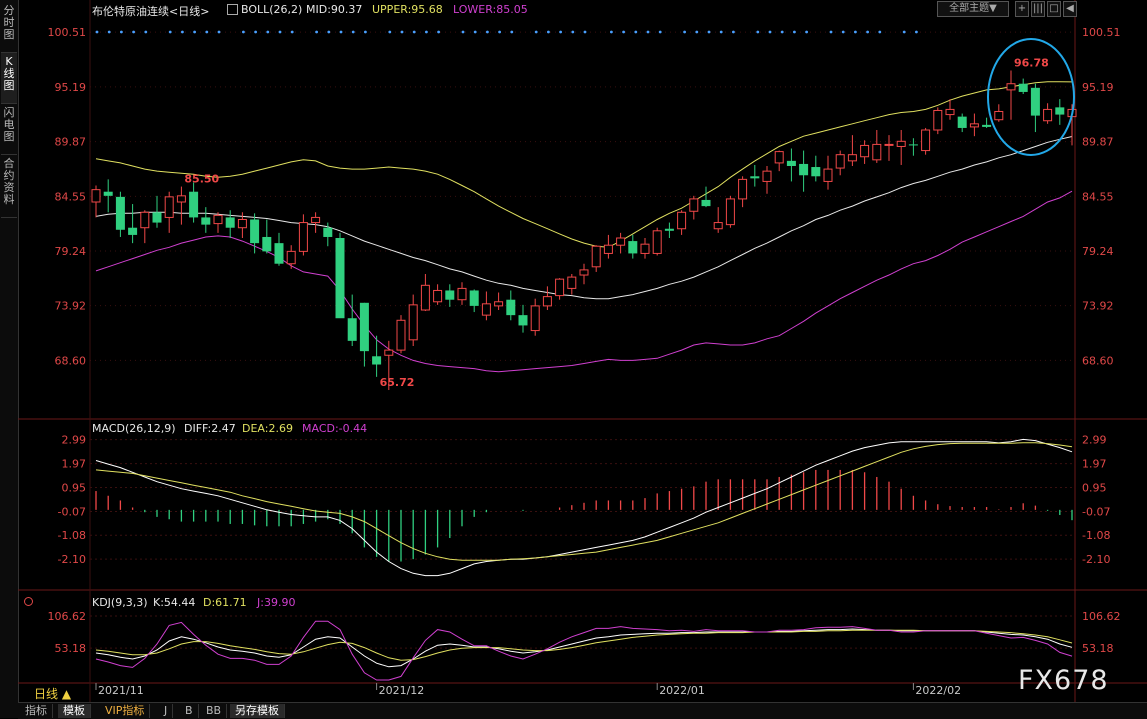 This screenshot has width=1147, height=719. What do you see at coordinates (166, 711) in the screenshot?
I see `tab-j: J` at bounding box center [166, 711].